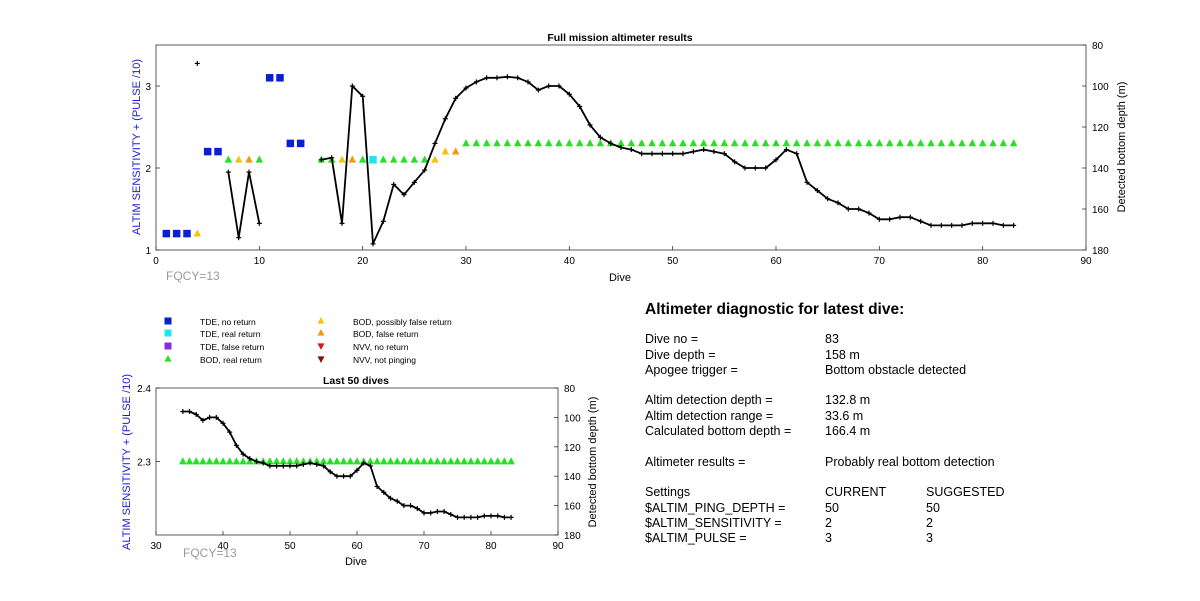 This screenshot has width=1200, height=601. What do you see at coordinates (1100, 251) in the screenshot?
I see `y-tick-label-right: 180` at bounding box center [1100, 251].